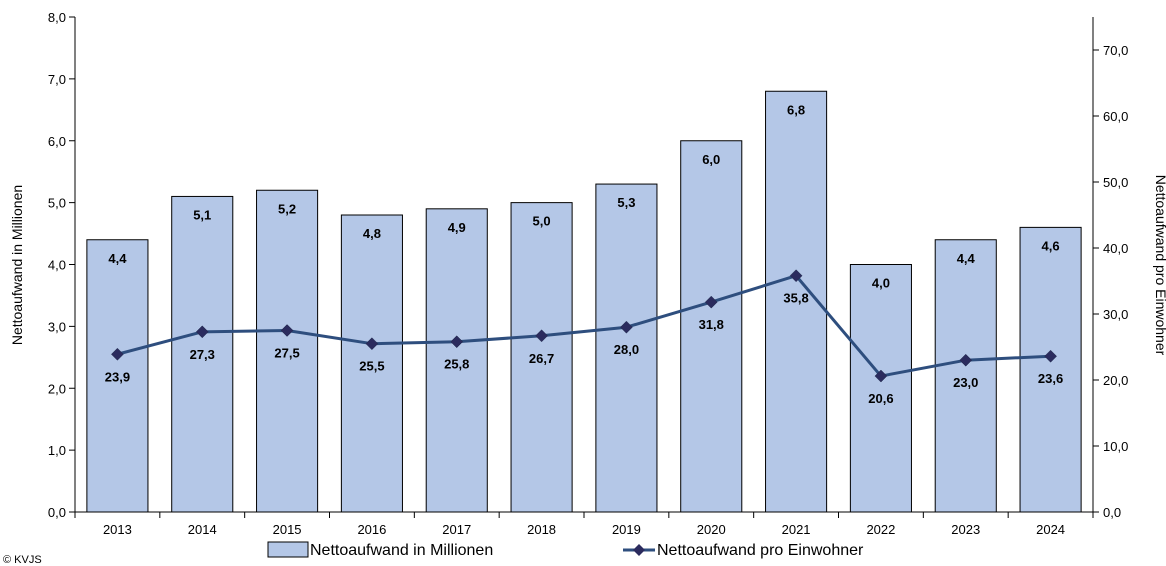 The height and width of the screenshot is (566, 1166). What do you see at coordinates (202, 529) in the screenshot?
I see `x-tick-label-2014: 2014` at bounding box center [202, 529].